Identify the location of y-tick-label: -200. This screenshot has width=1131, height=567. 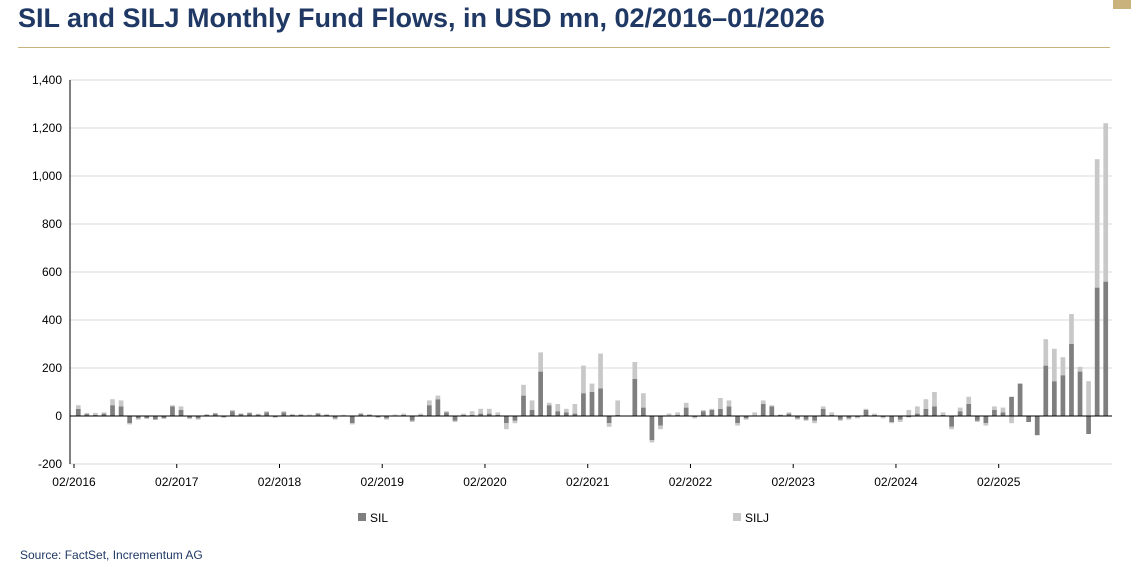
(50, 464).